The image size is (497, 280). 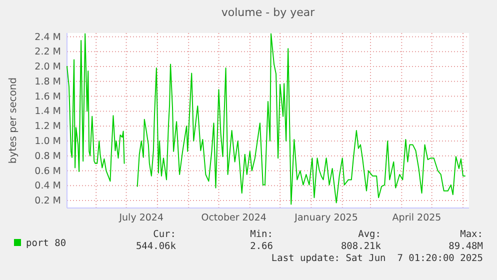 What do you see at coordinates (47, 126) in the screenshot?
I see `y-tick-label: 1.2 M` at bounding box center [47, 126].